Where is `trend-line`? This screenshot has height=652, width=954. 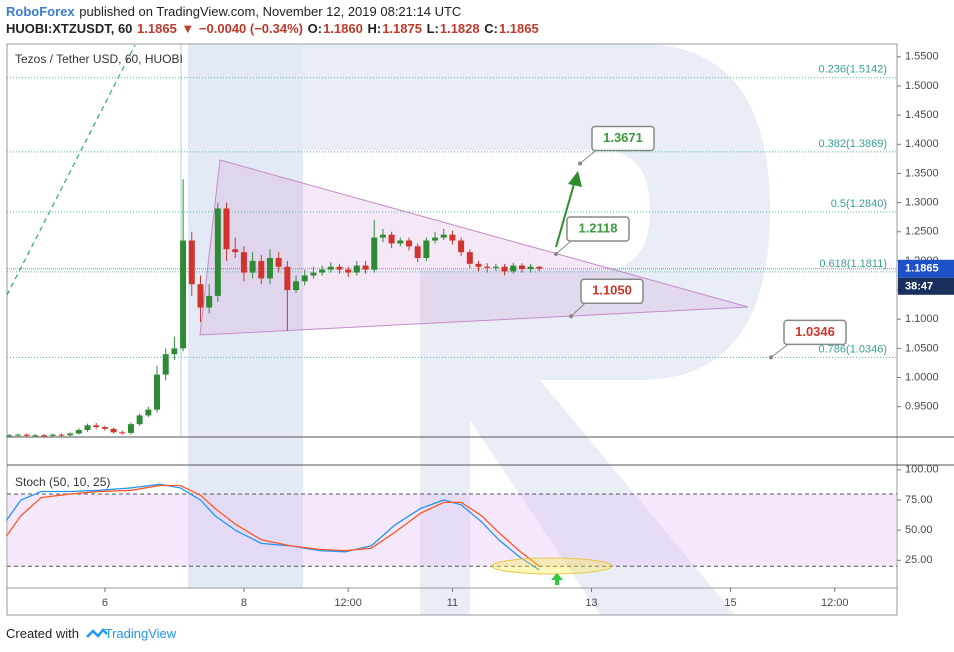 trend-line is located at coordinates (71, 170).